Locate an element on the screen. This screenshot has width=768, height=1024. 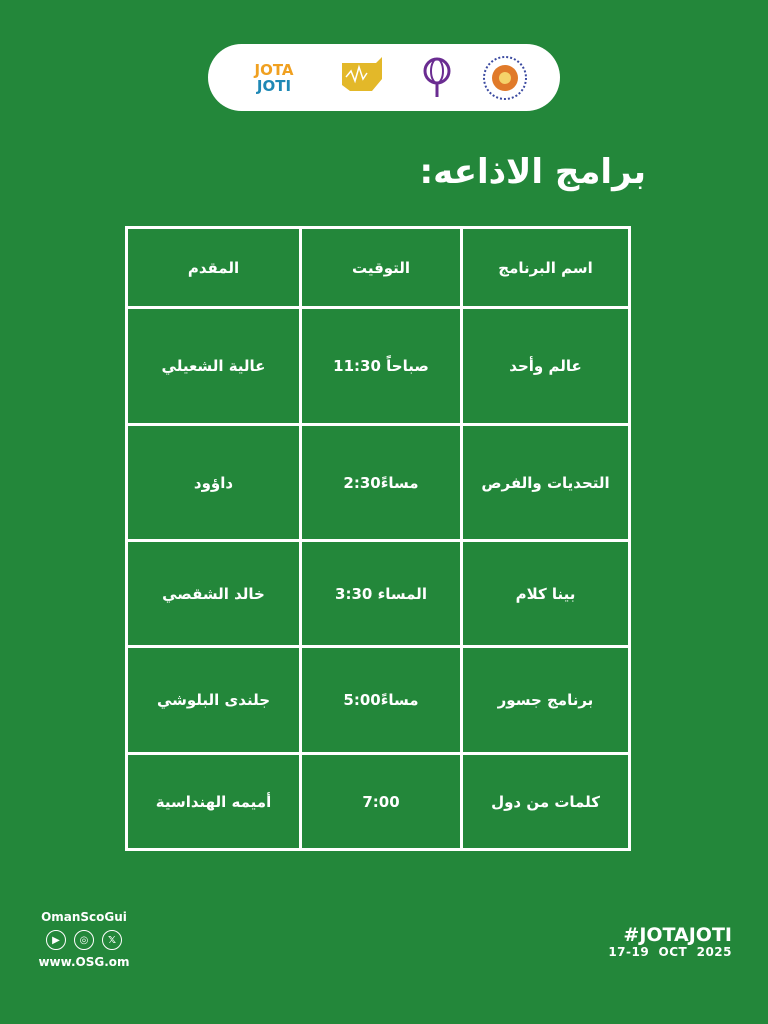
table-row: التحديات والفرص مساءً2:30 داؤود is located at coordinates (378, 482).